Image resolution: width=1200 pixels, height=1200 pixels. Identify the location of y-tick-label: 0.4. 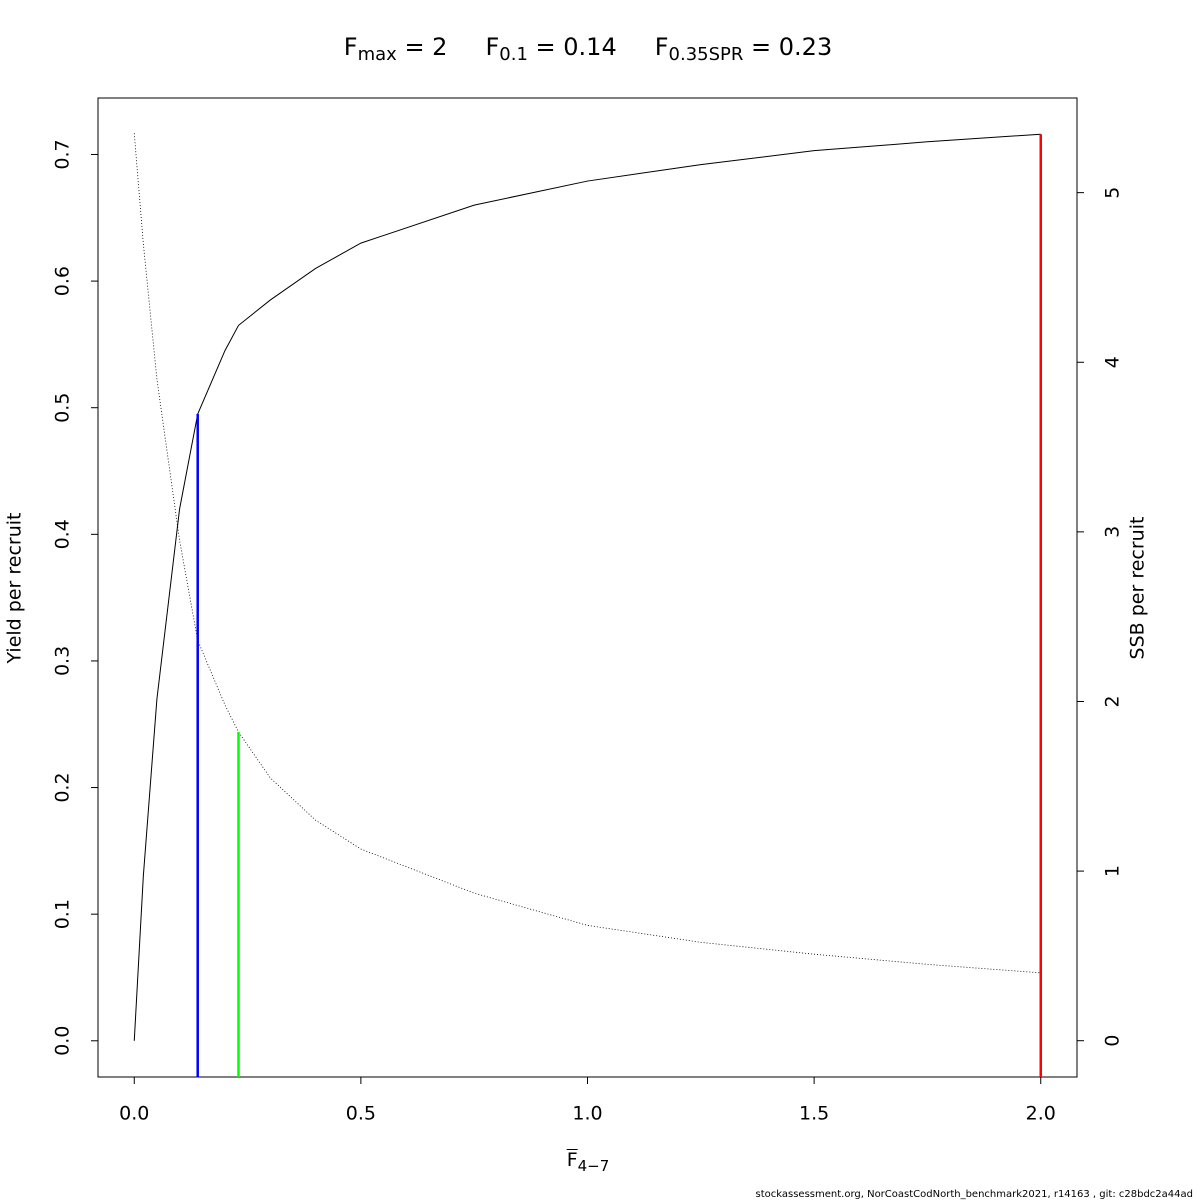
(63, 534).